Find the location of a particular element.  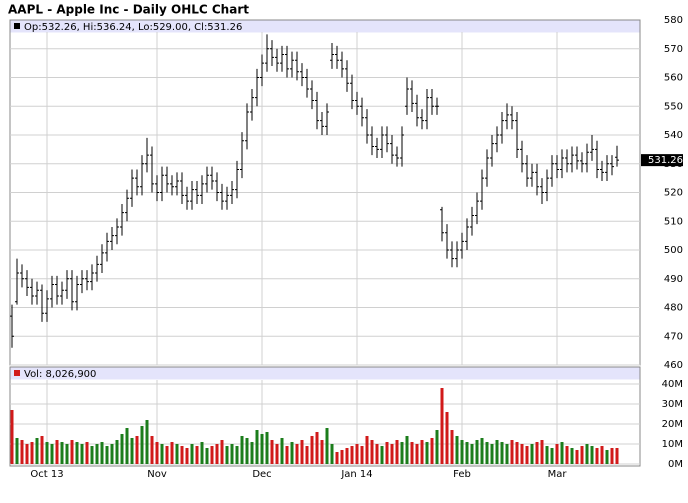

x-tick-label: Dec is located at coordinates (261, 474).